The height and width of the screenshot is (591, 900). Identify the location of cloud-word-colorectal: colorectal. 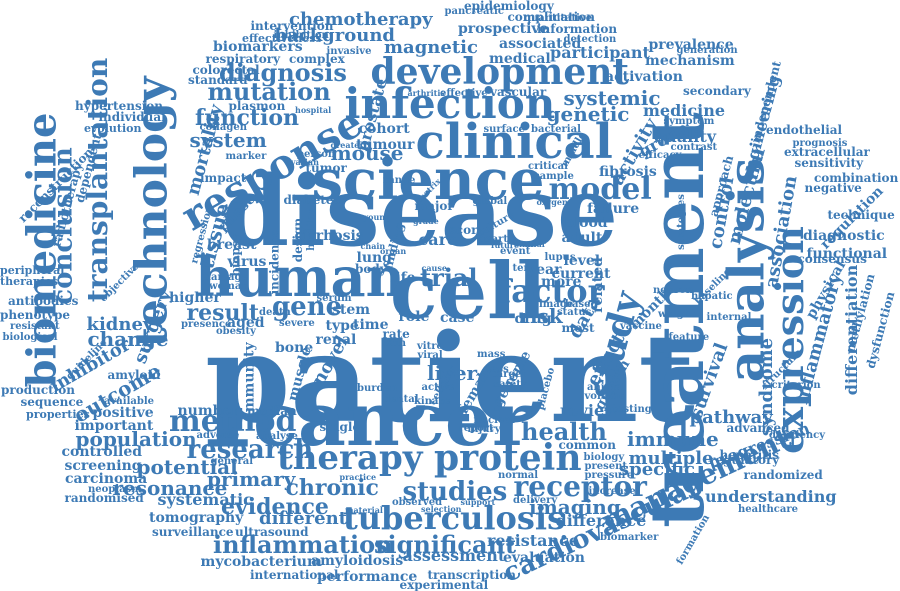
(226, 70).